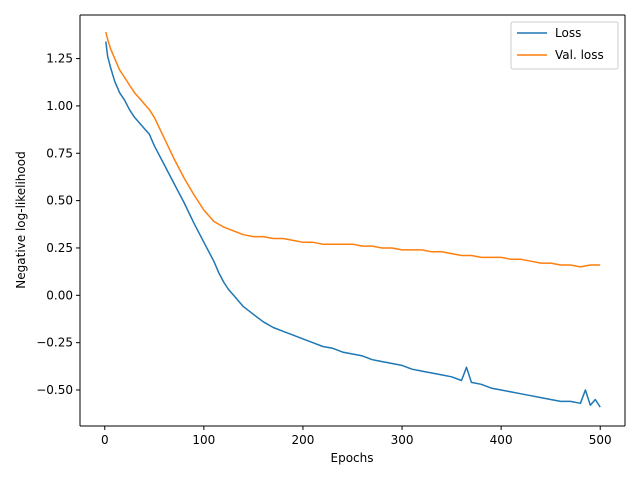  What do you see at coordinates (59, 106) in the screenshot?
I see `y-tick-label: 1.00` at bounding box center [59, 106].